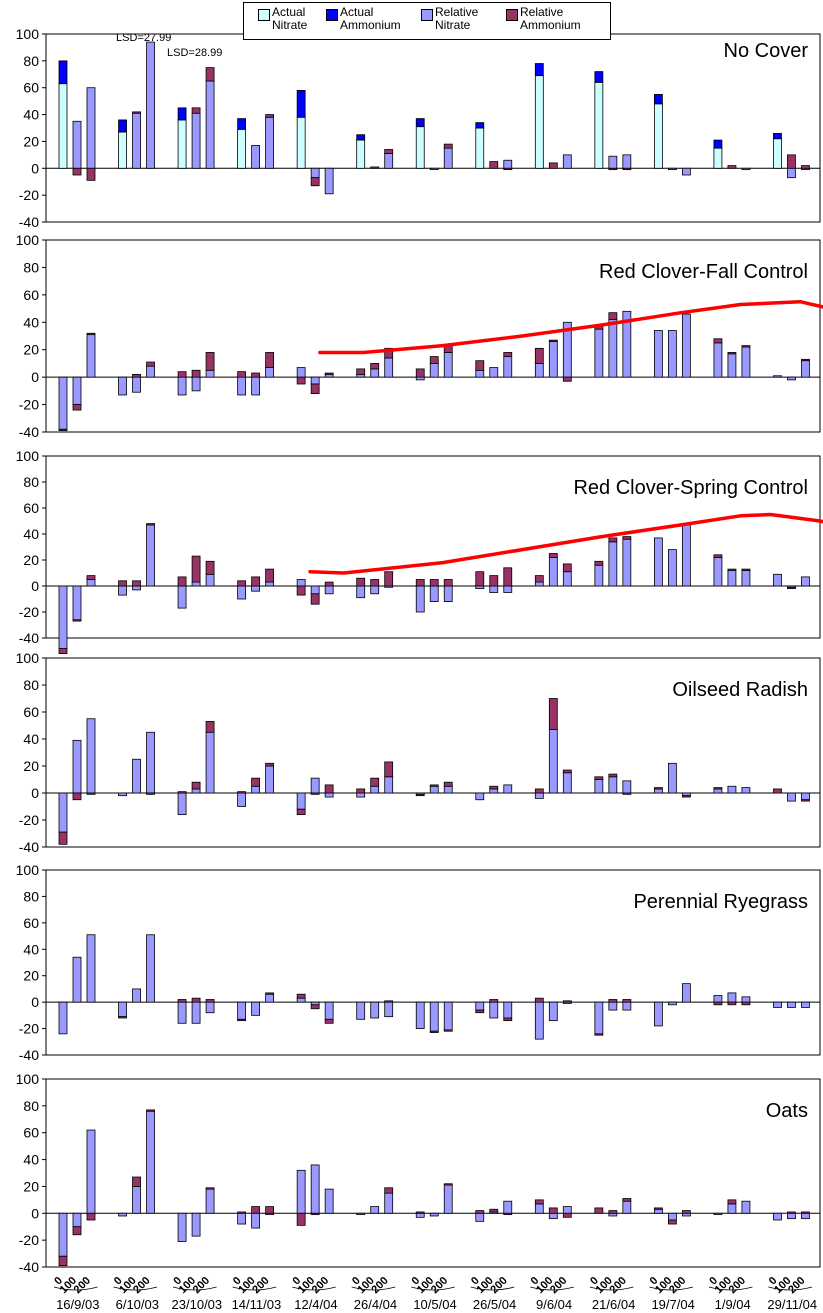 The image size is (823, 1313). What do you see at coordinates (554, 1304) in the screenshot?
I see `x-date-label: 9/6/04` at bounding box center [554, 1304].